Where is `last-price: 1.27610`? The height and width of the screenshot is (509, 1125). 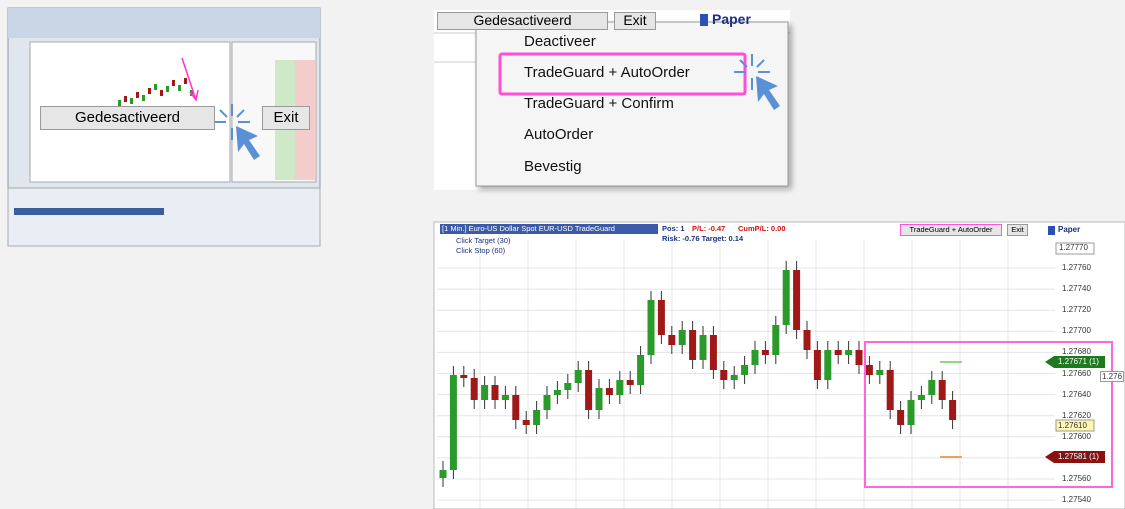 last-price: 1.27610 is located at coordinates (1072, 425).